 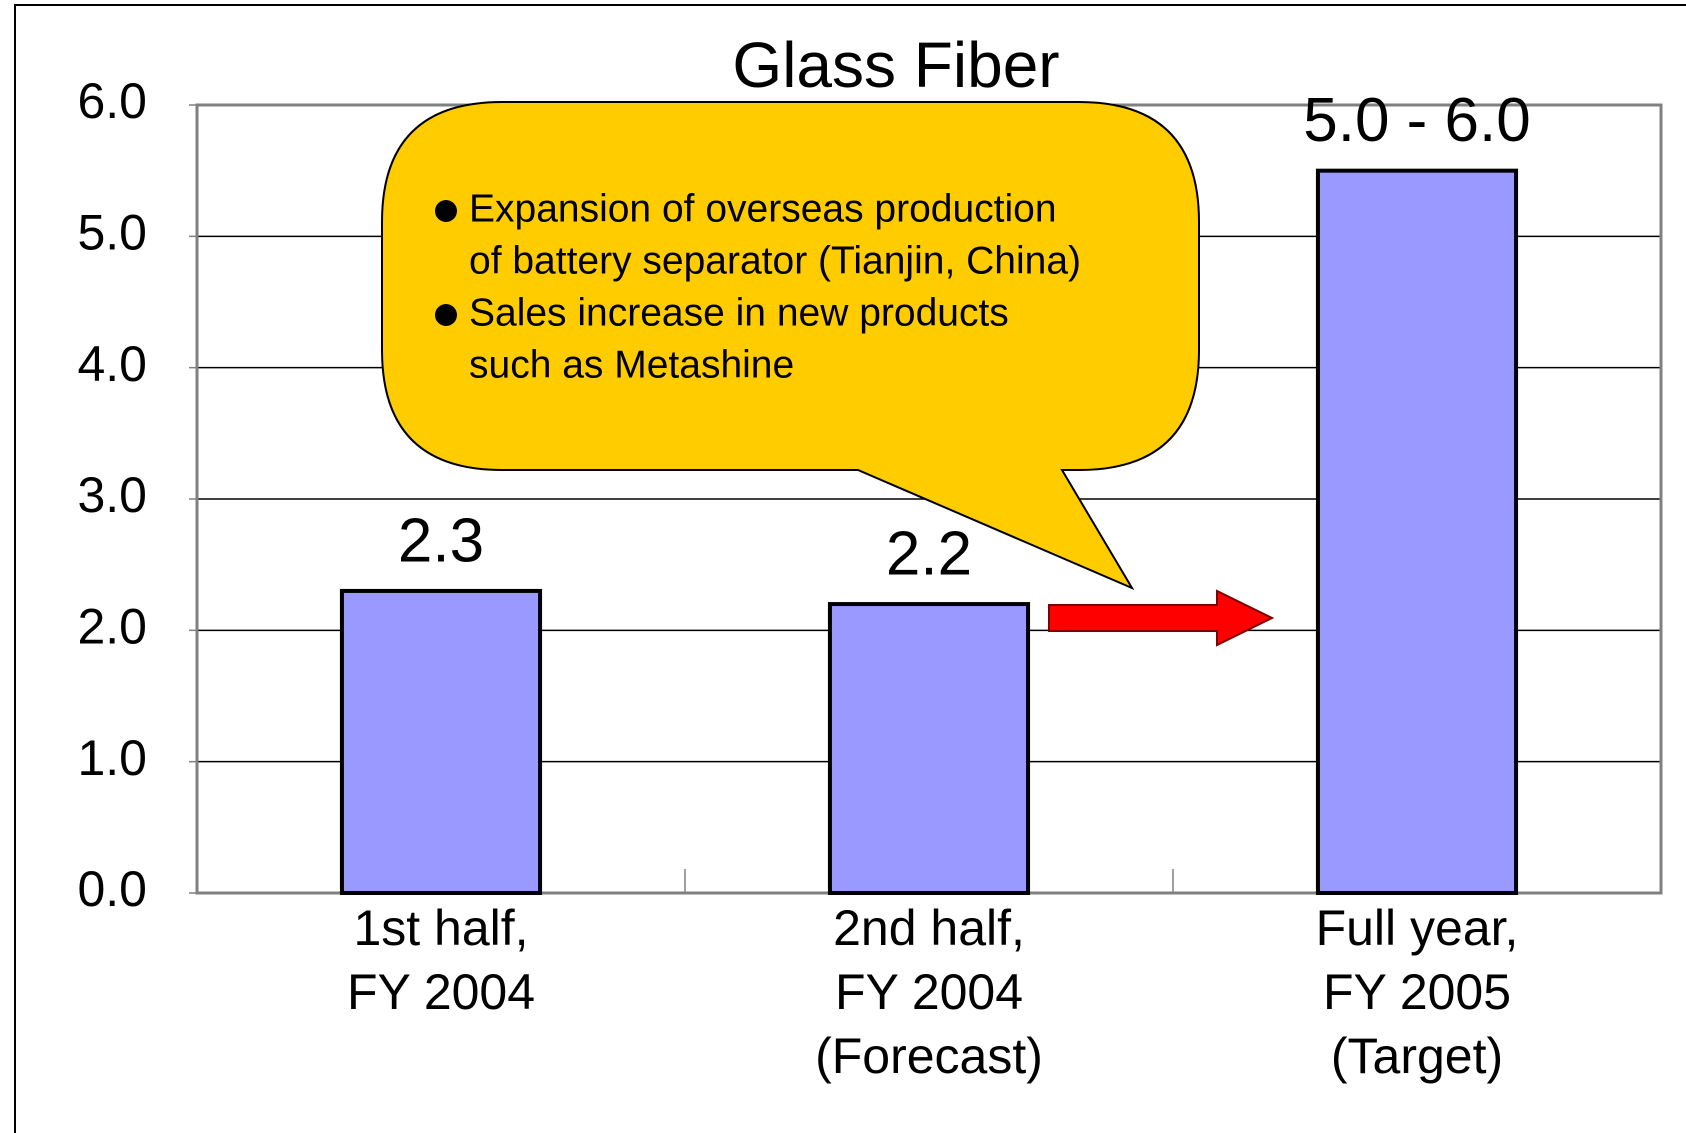 I want to click on x-tick-label: FY 2005, so click(x=1417, y=992).